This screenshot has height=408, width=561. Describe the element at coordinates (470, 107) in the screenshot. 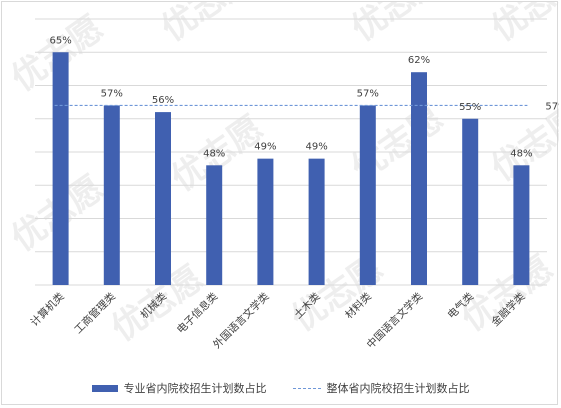

I see `bar-value-label: 55%` at that location.